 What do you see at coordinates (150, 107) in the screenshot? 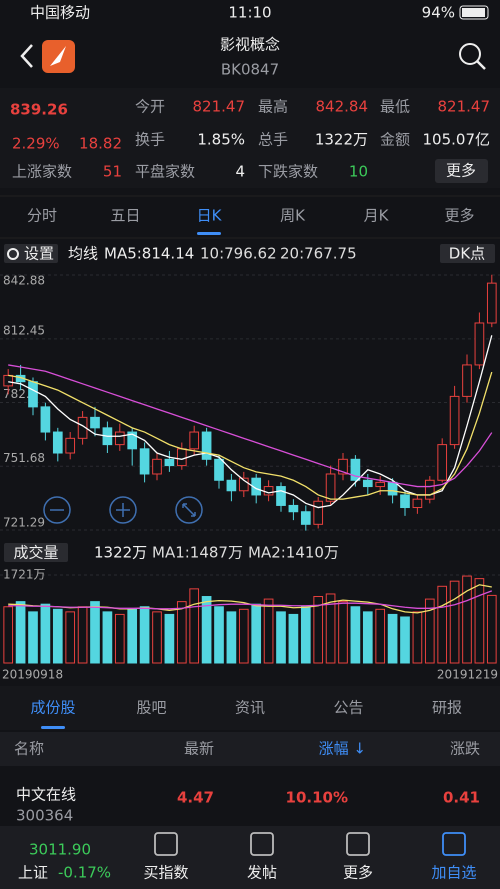
I see `field-label: 今开` at bounding box center [150, 107].